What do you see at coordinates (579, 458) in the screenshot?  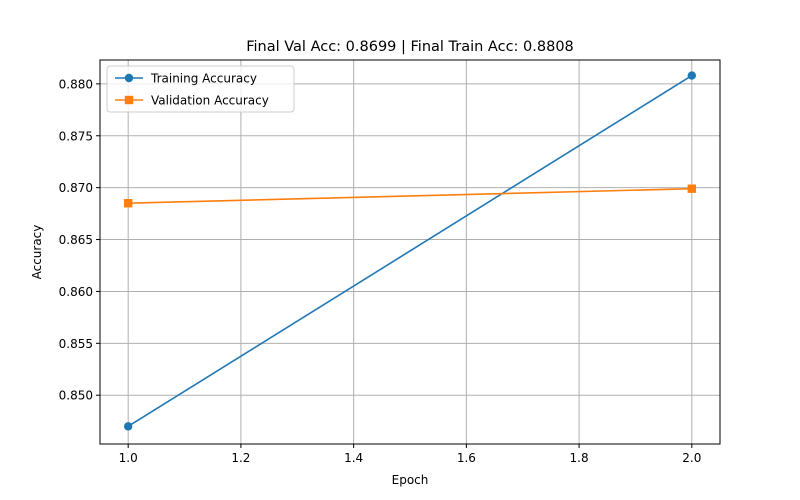 I see `x-tick-label: 1.8` at bounding box center [579, 458].